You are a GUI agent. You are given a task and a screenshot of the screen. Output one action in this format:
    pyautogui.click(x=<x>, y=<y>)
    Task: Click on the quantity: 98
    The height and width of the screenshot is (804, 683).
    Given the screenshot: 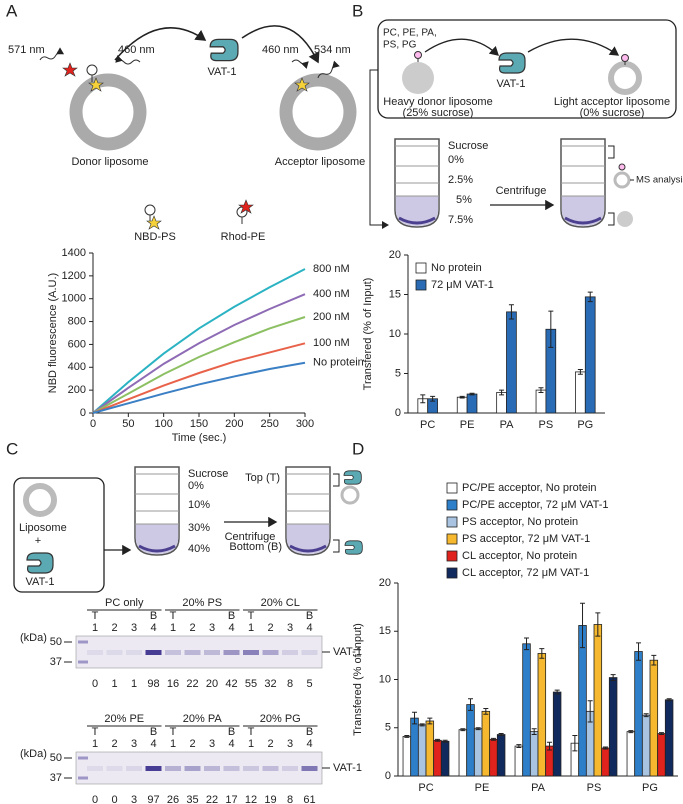 What is the action you would take?
    pyautogui.click(x=153, y=684)
    